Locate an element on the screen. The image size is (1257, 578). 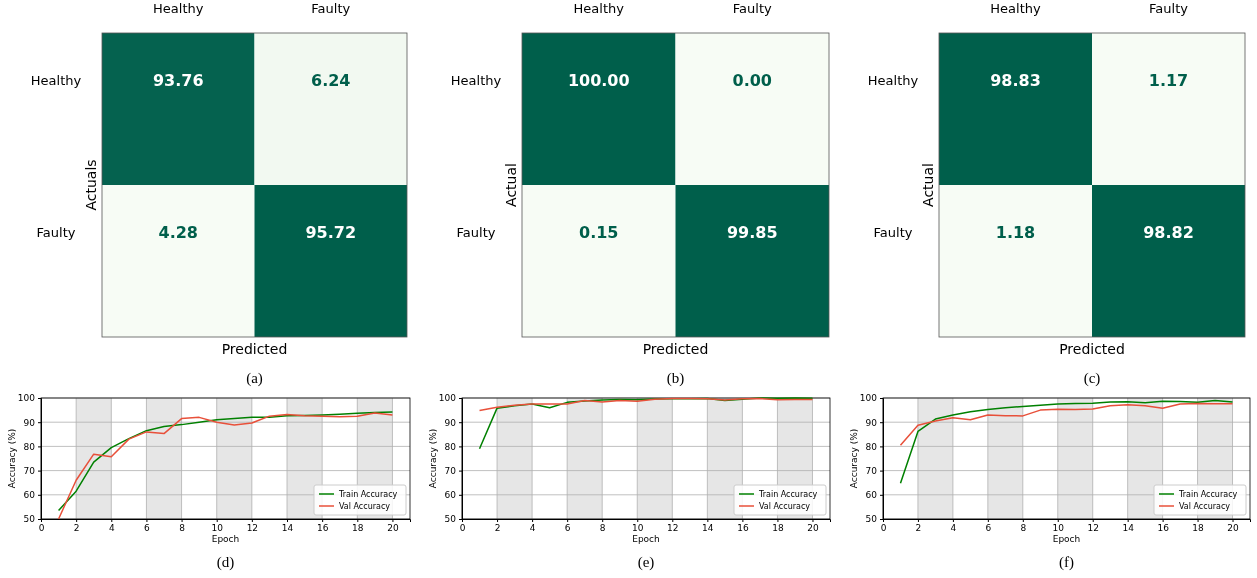
text: (a) is located at coordinates (254, 378).